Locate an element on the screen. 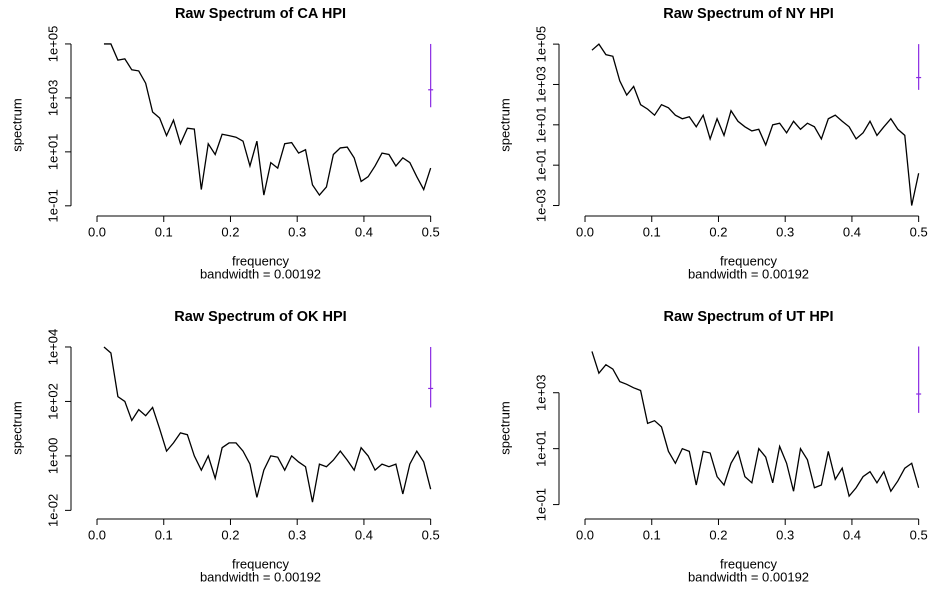  panel-title: Raw Spectrum of OK HPI is located at coordinates (260, 317).